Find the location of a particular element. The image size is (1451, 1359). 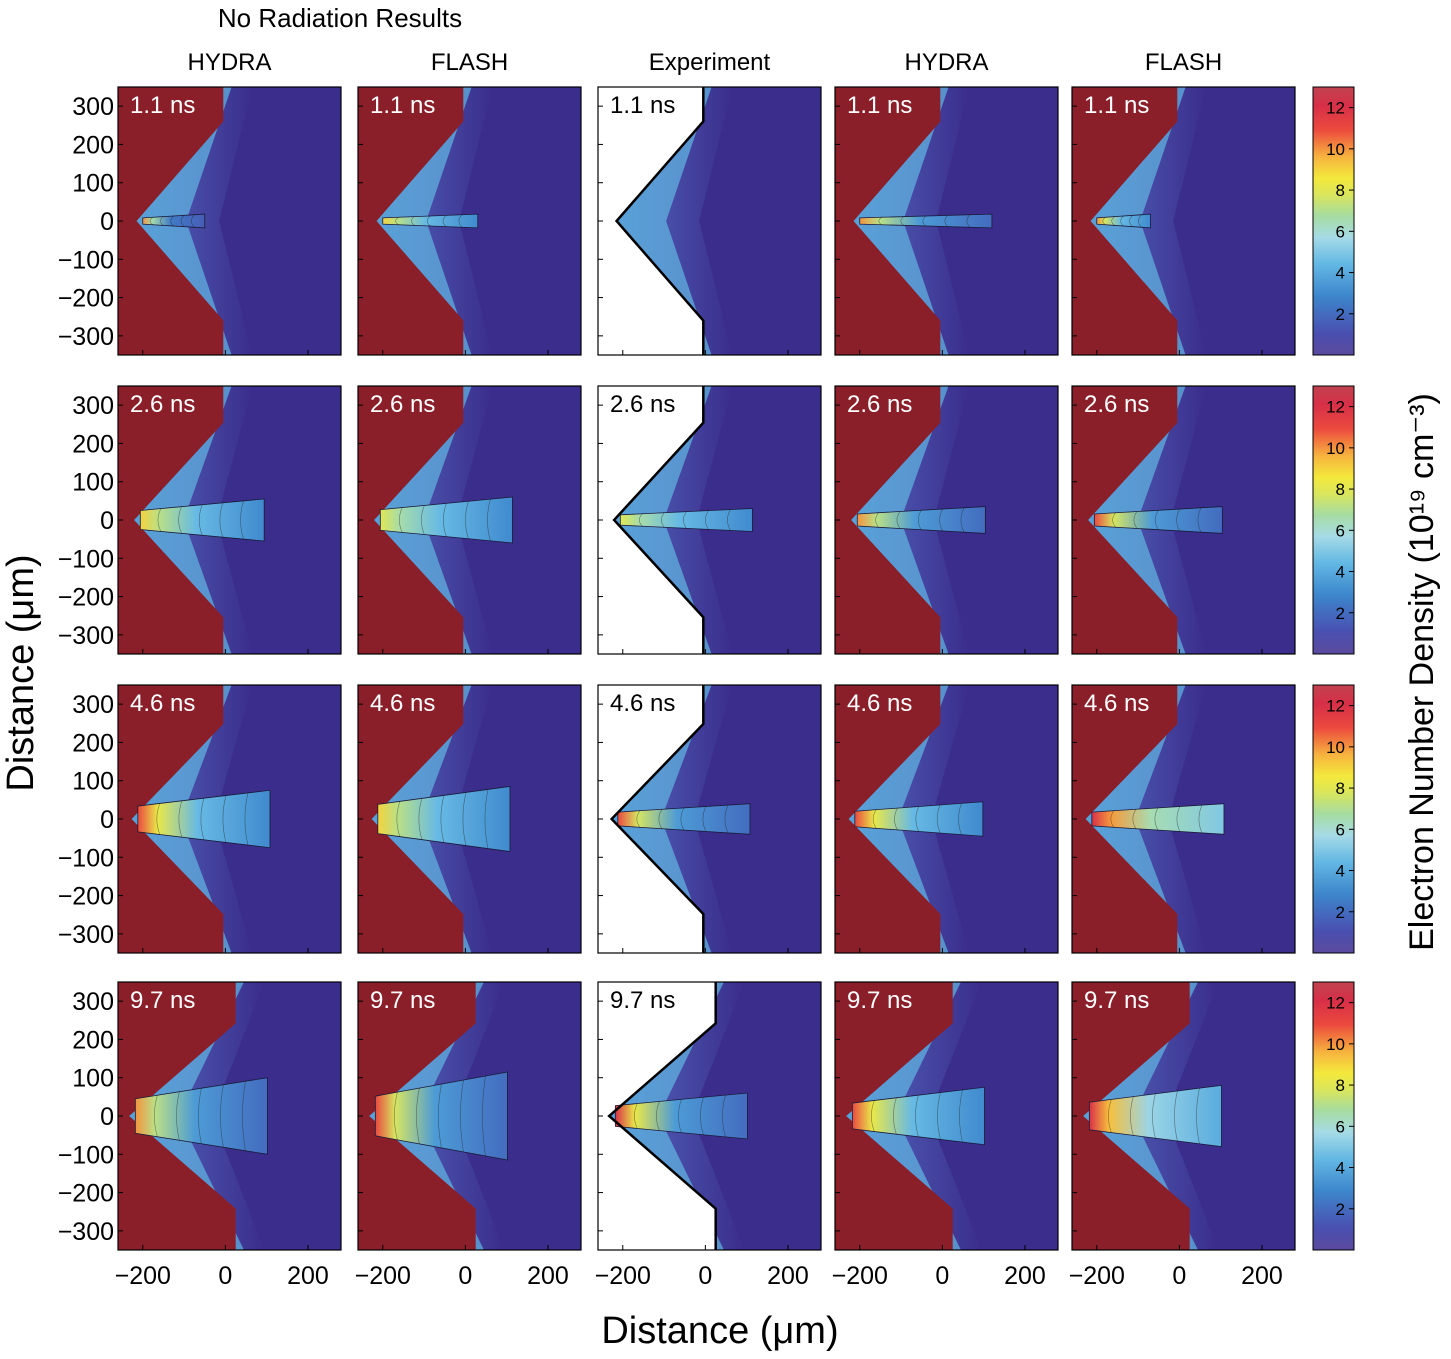

colorbar-tick-label: 2 is located at coordinates (1340, 1209).